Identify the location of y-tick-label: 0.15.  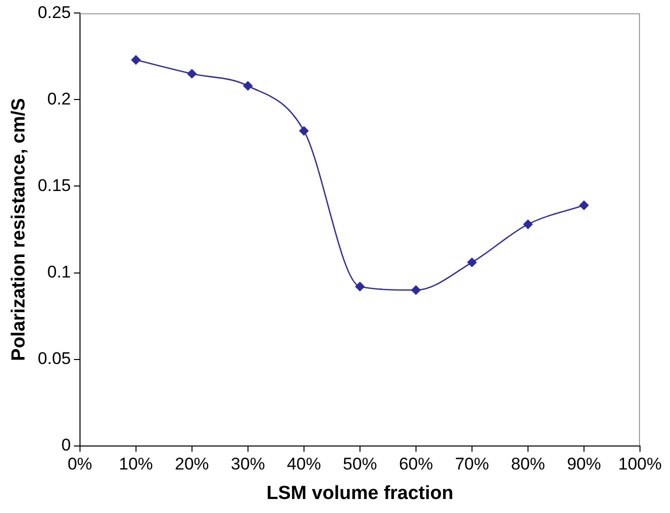
(54, 185).